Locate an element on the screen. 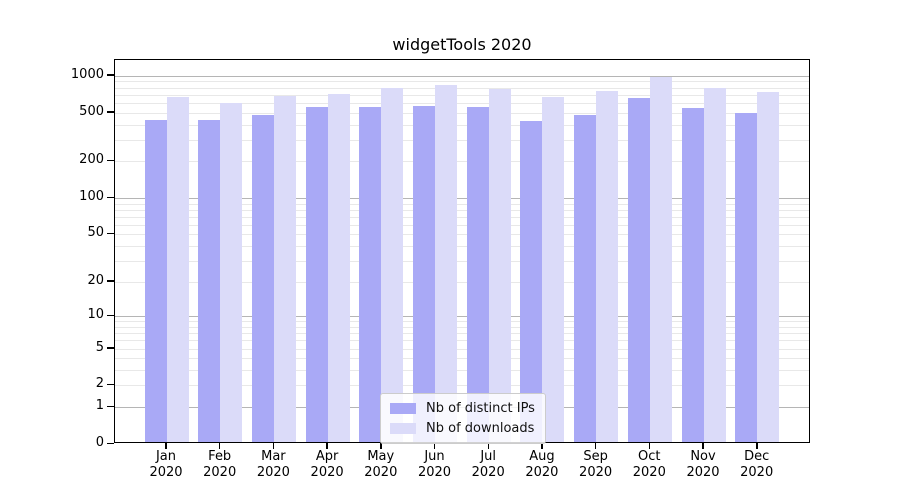 This screenshot has width=900, height=500. y-tick-label: 1 is located at coordinates (99, 406).